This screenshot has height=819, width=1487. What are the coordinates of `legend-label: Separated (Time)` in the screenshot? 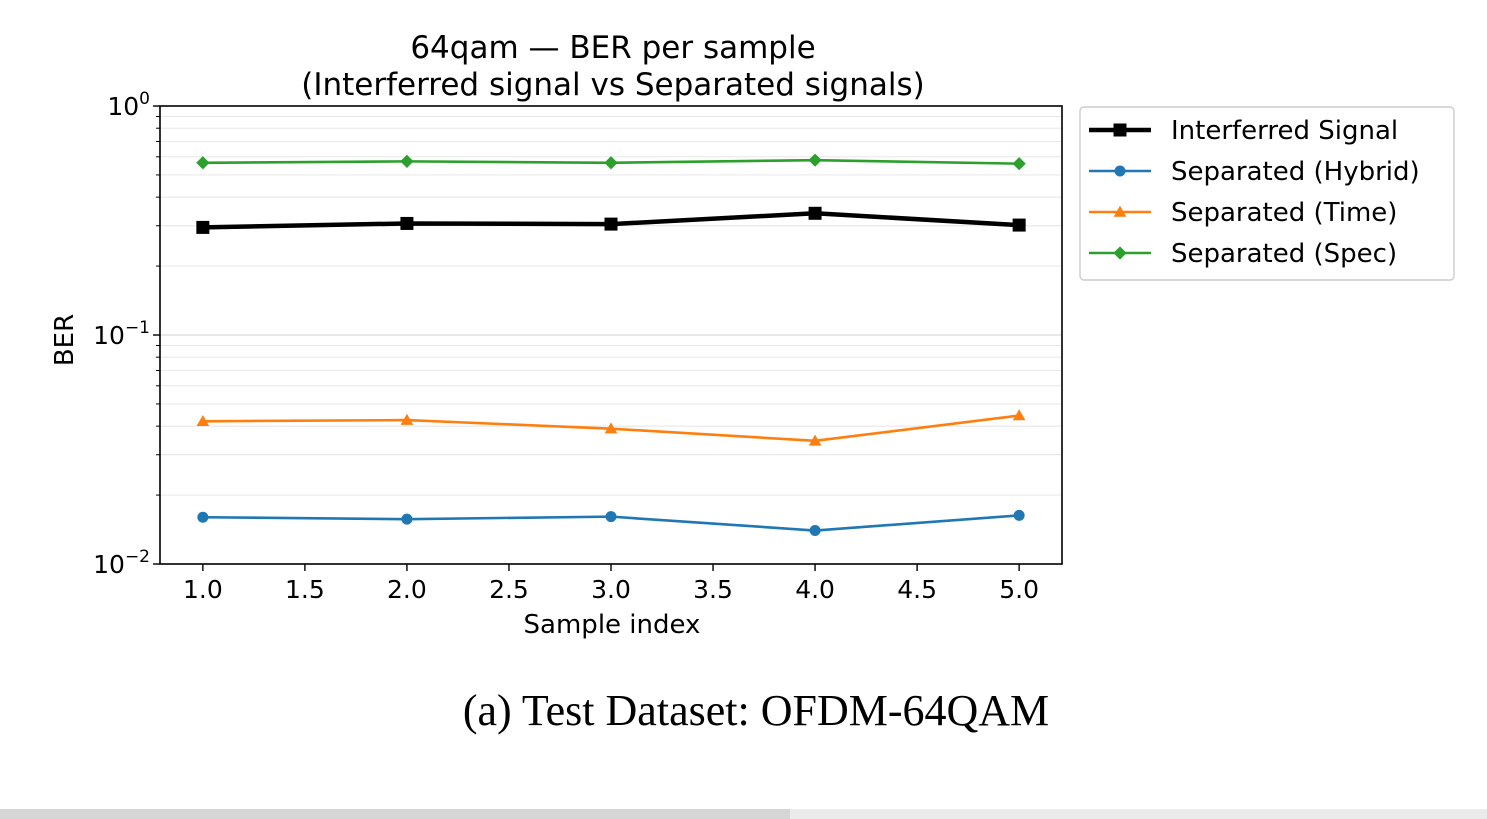 It's located at (1284, 213).